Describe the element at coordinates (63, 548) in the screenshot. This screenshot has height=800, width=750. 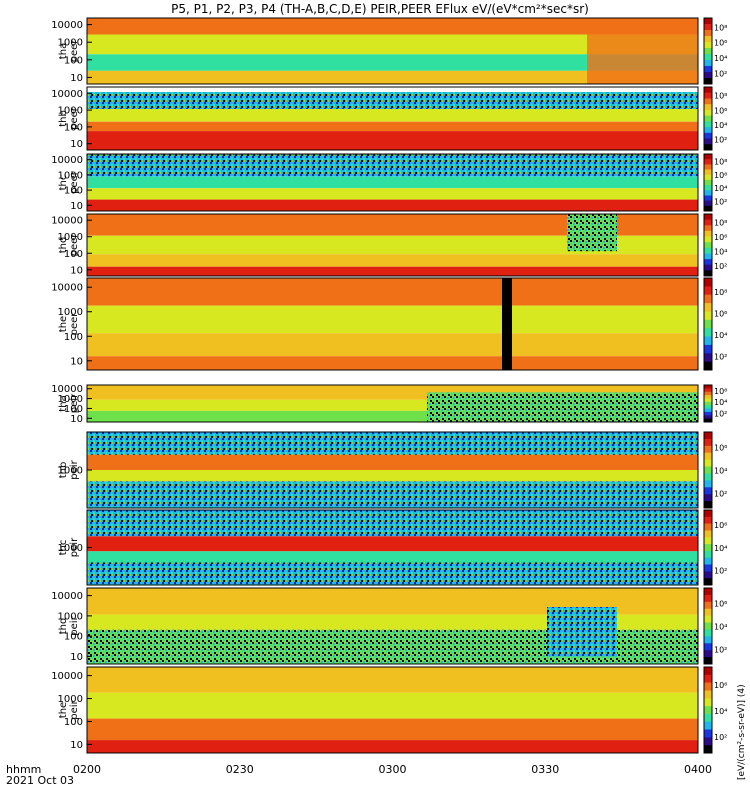
I see `panel-probe-label: thc` at that location.